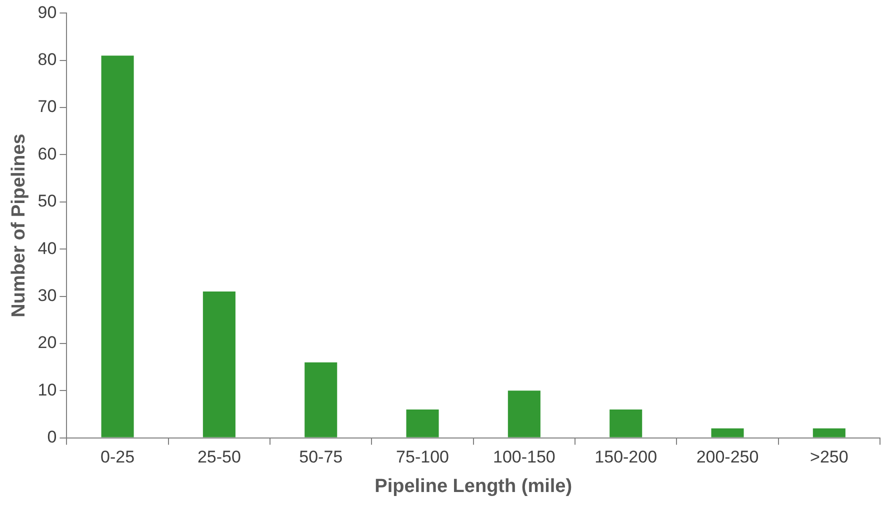  Describe the element at coordinates (19, 226) in the screenshot. I see `y-axis-title: Number of Pipelines` at that location.